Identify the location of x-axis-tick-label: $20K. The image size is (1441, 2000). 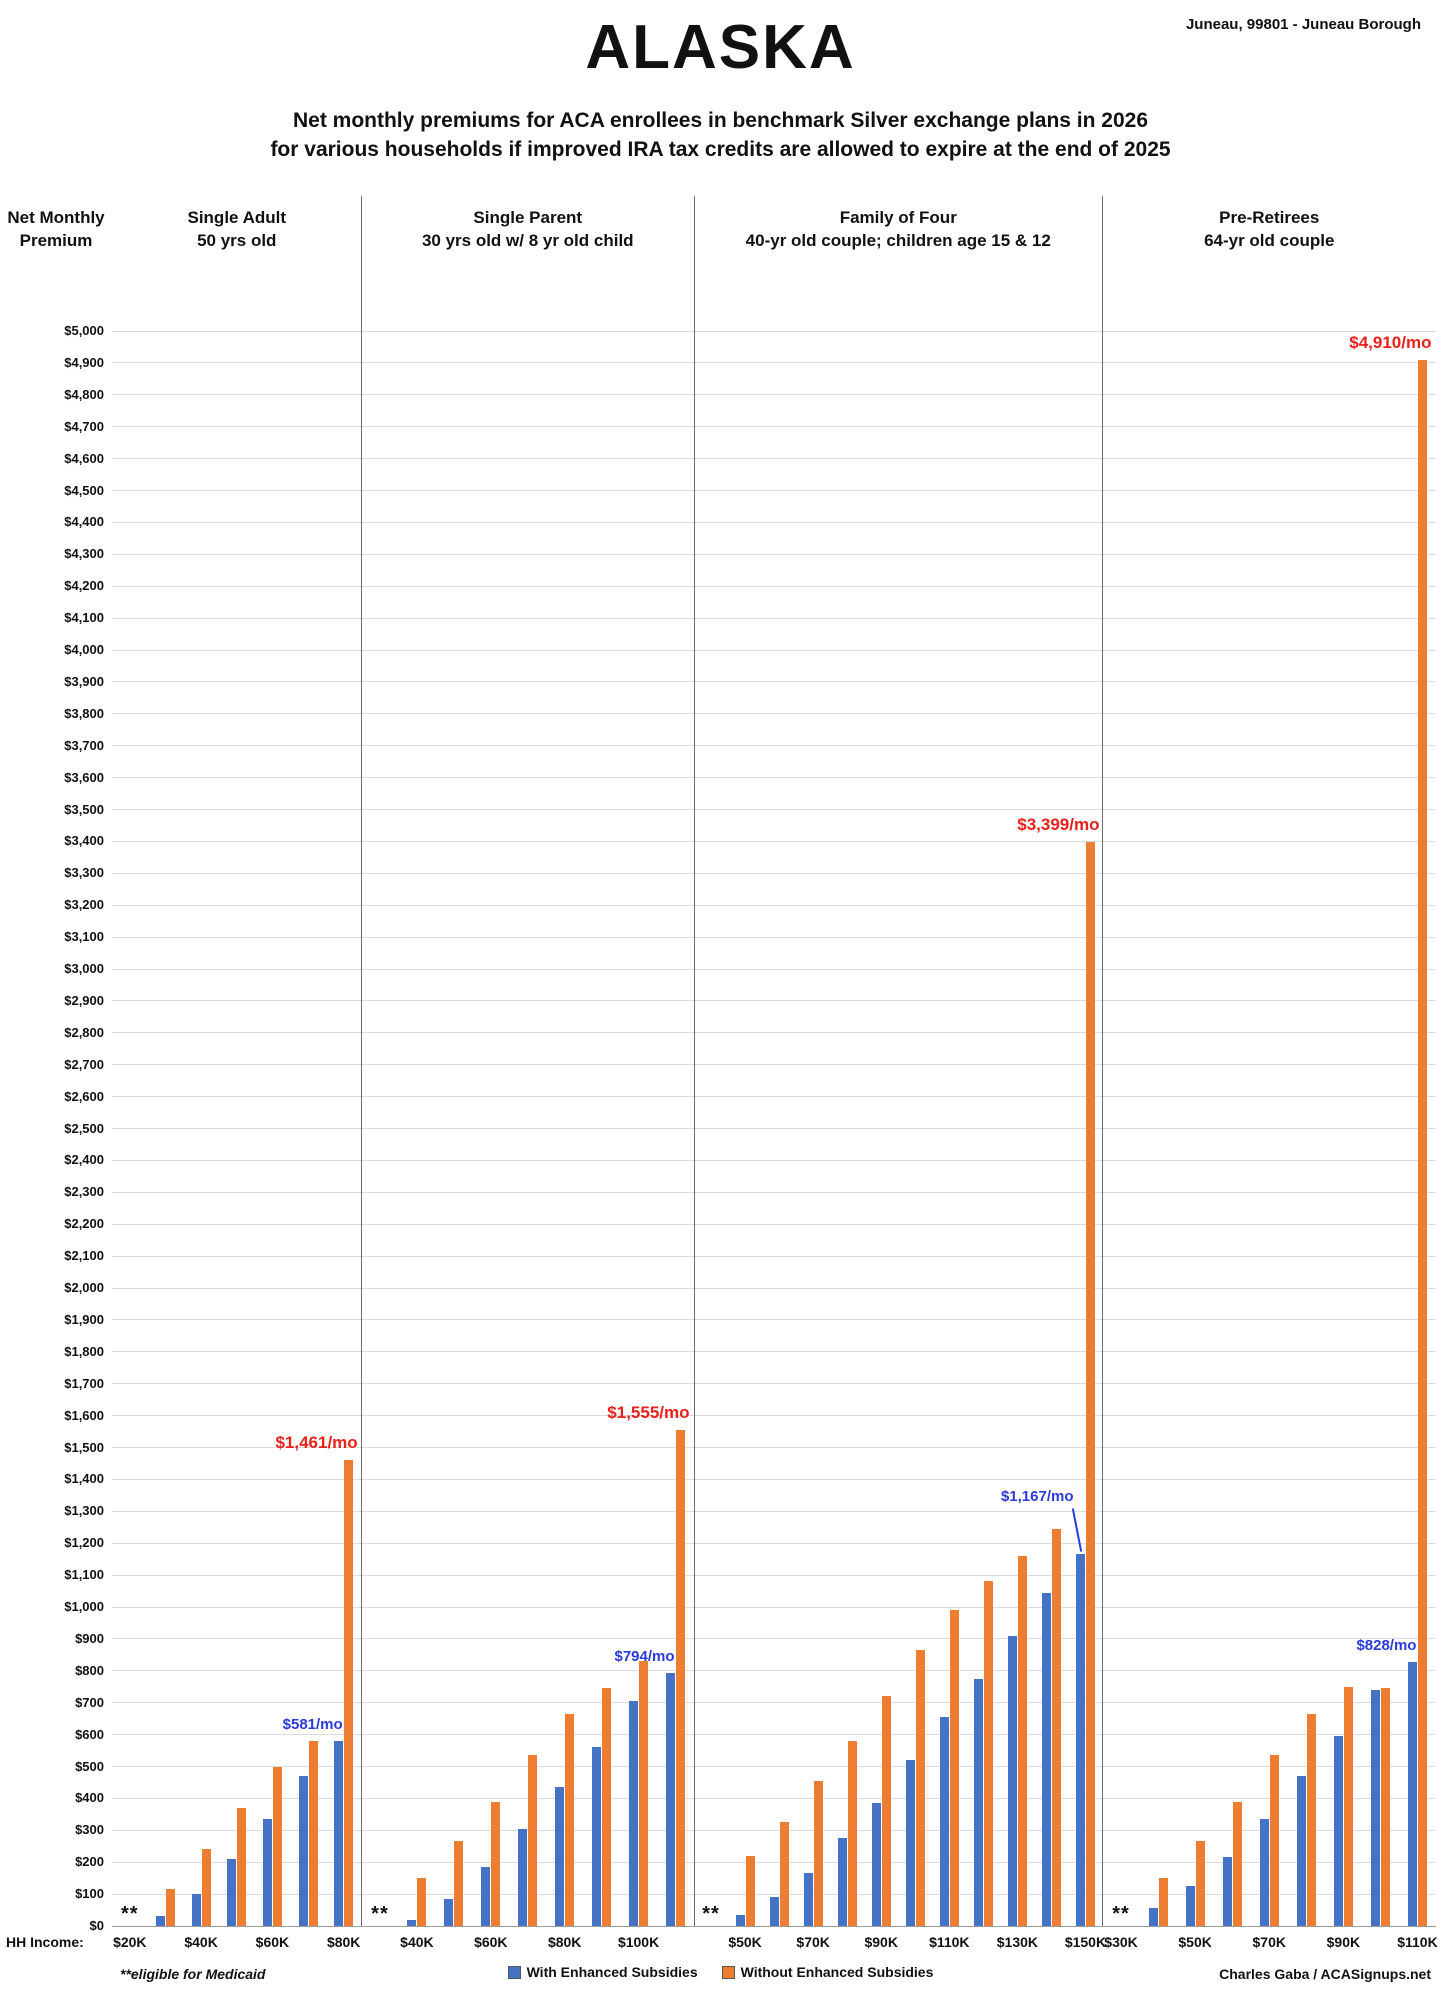
(130, 1942).